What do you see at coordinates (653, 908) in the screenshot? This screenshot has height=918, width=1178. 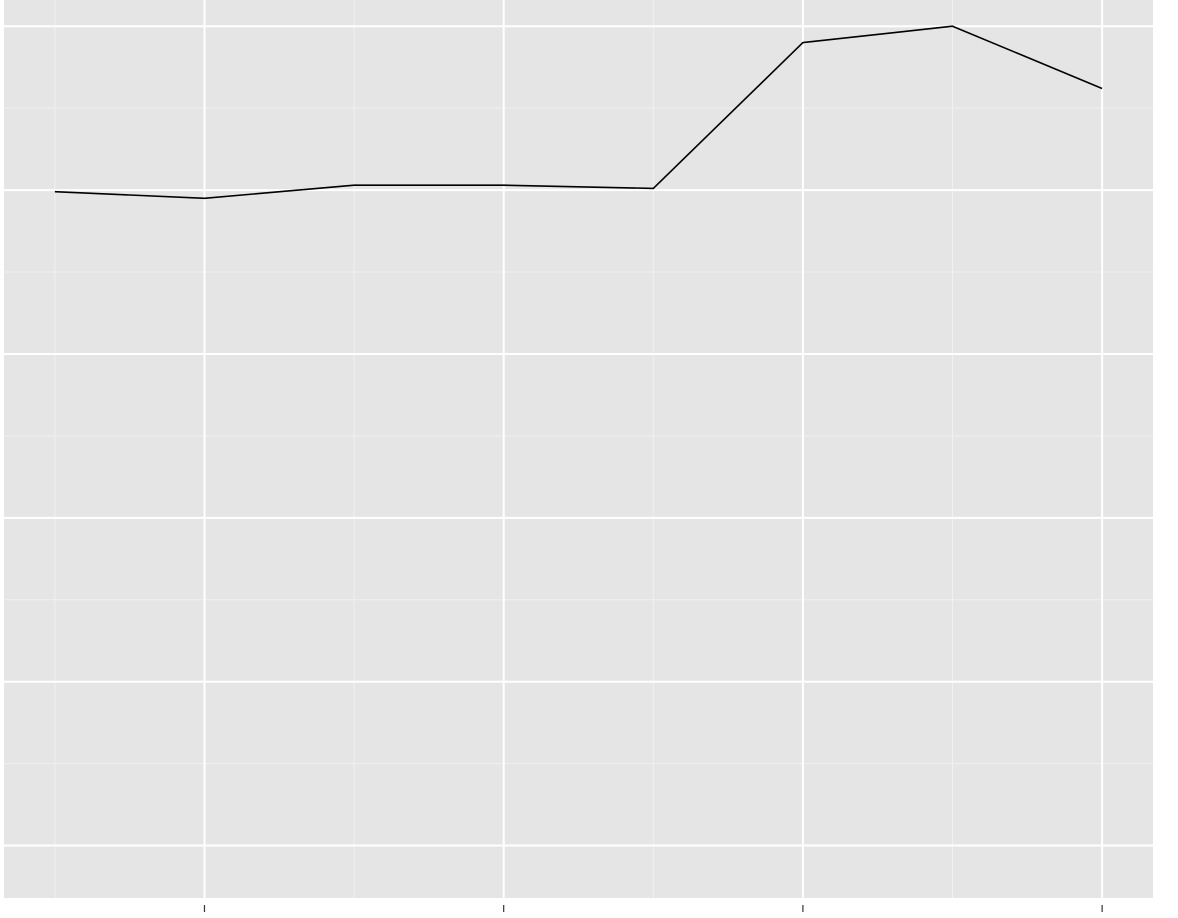 I see `axis-ticks` at bounding box center [653, 908].